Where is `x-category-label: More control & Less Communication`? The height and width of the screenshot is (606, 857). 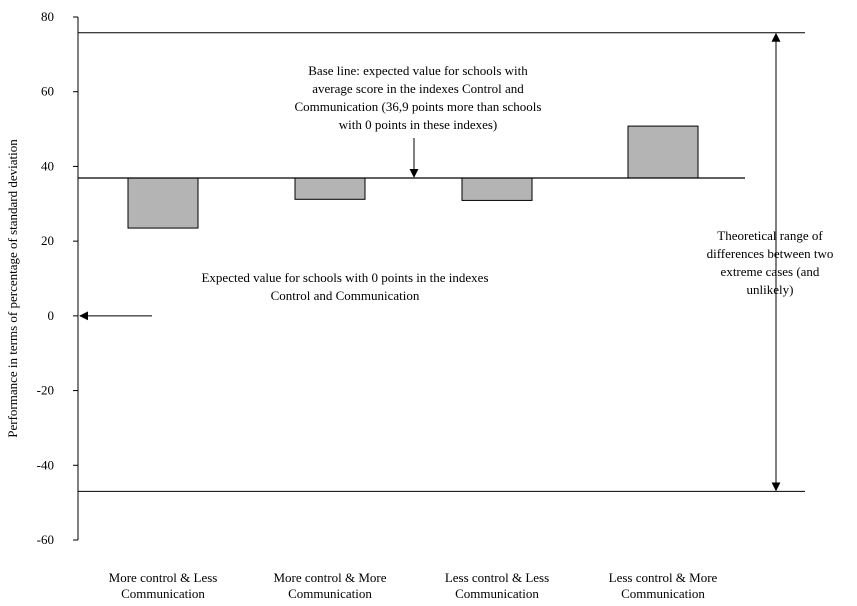 x-category-label: More control & Less Communication is located at coordinates (163, 585).